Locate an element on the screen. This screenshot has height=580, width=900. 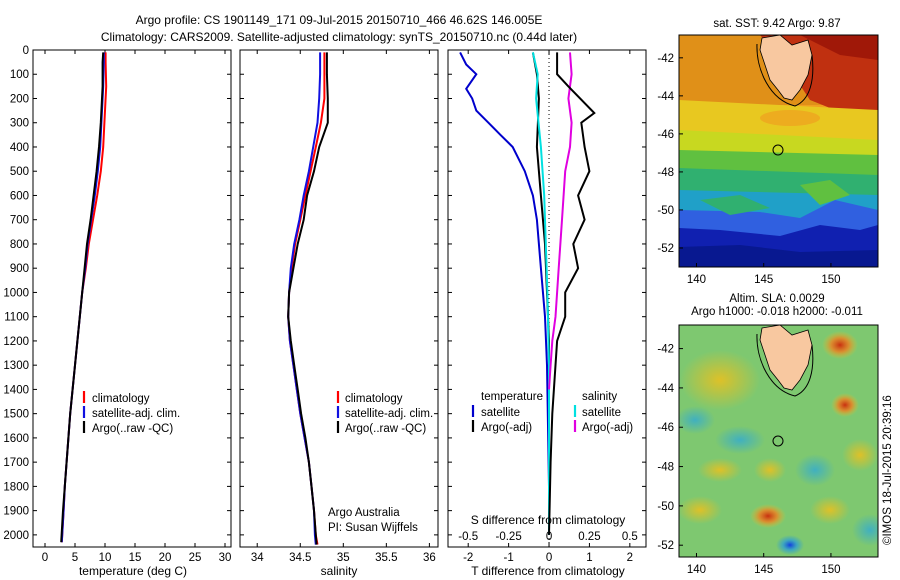
x-tick-label: 34 is located at coordinates (257, 558).